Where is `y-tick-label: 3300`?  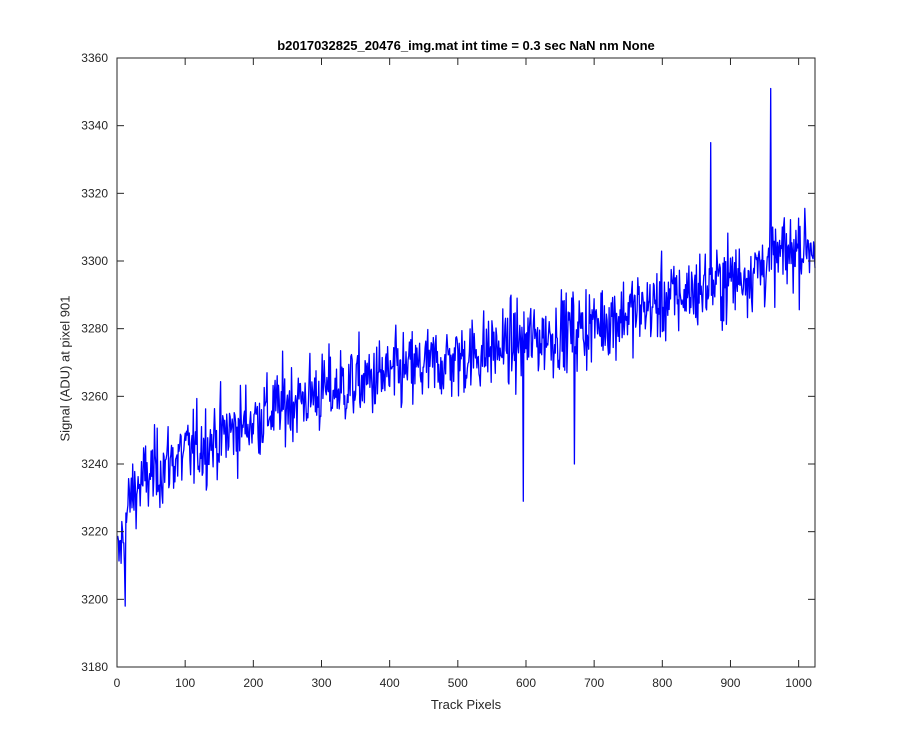
y-tick-label: 3300 is located at coordinates (94, 261).